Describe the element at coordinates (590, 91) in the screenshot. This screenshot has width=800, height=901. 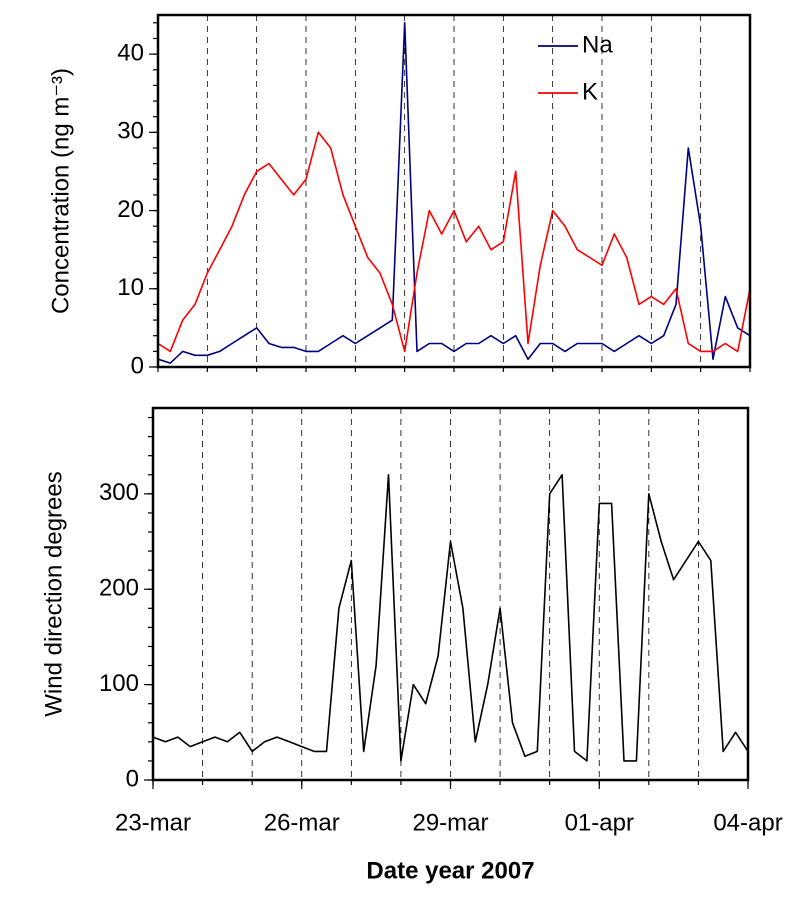
I see `legend-label: K` at that location.